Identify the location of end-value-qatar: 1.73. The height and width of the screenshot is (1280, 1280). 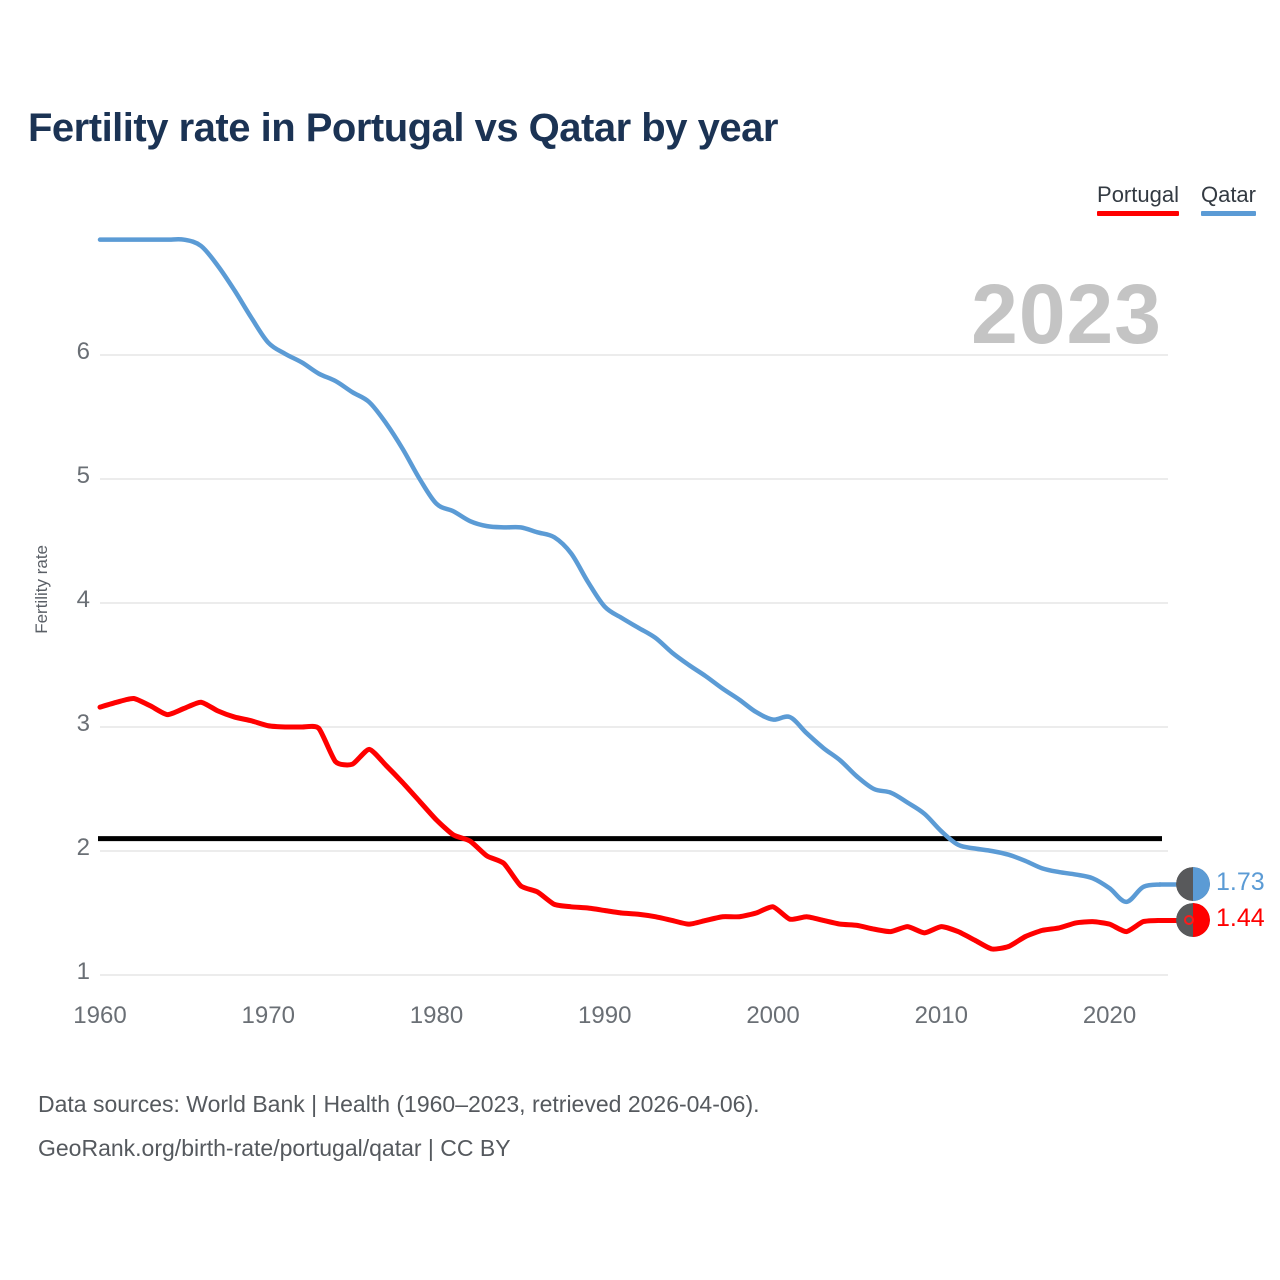
(1240, 882).